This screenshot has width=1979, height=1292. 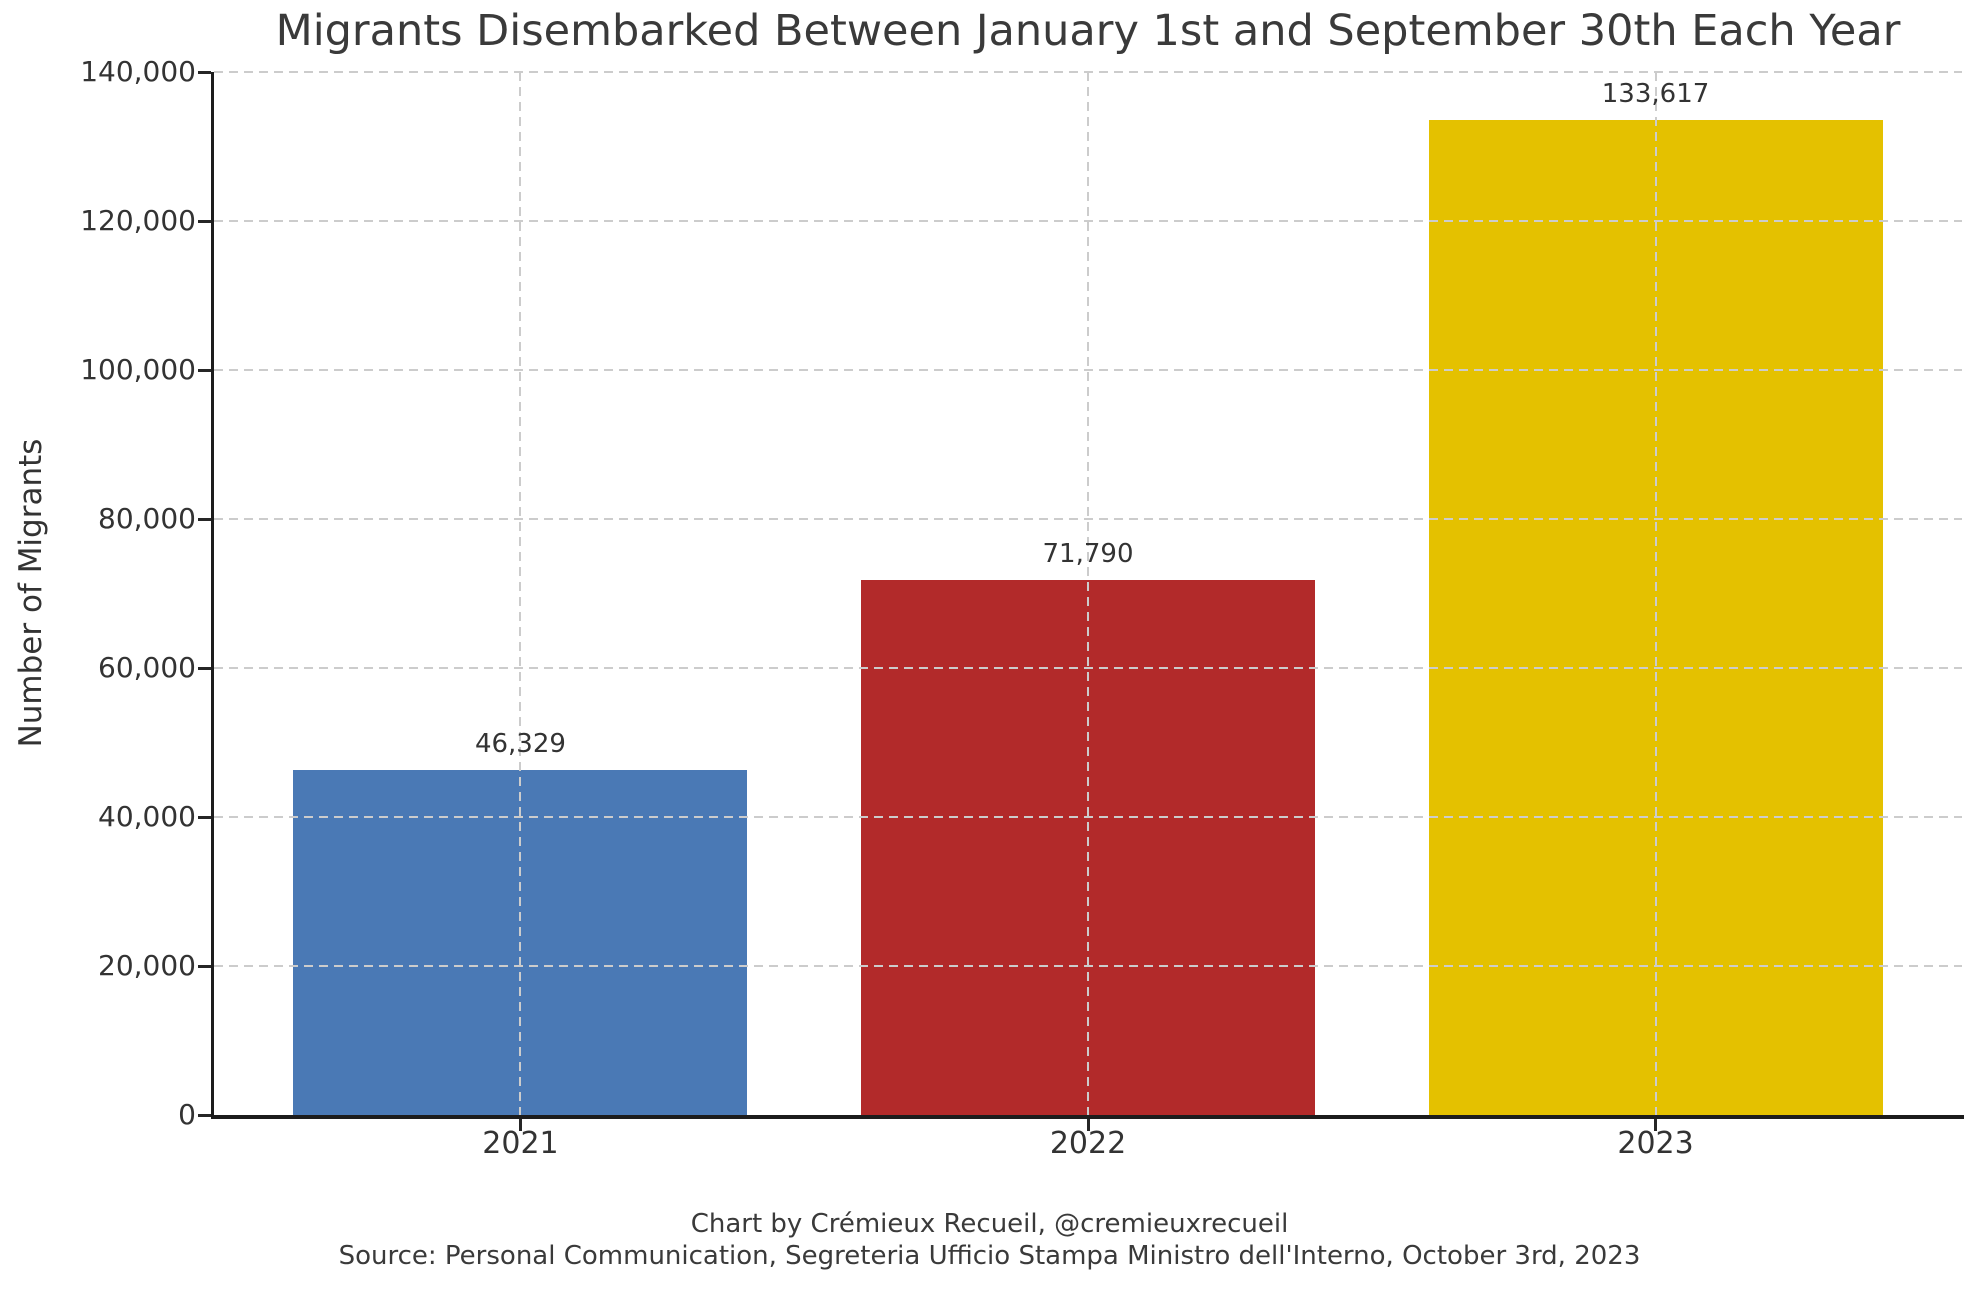 What do you see at coordinates (147, 965) in the screenshot?
I see `y-axis-tick-label: 20,000` at bounding box center [147, 965].